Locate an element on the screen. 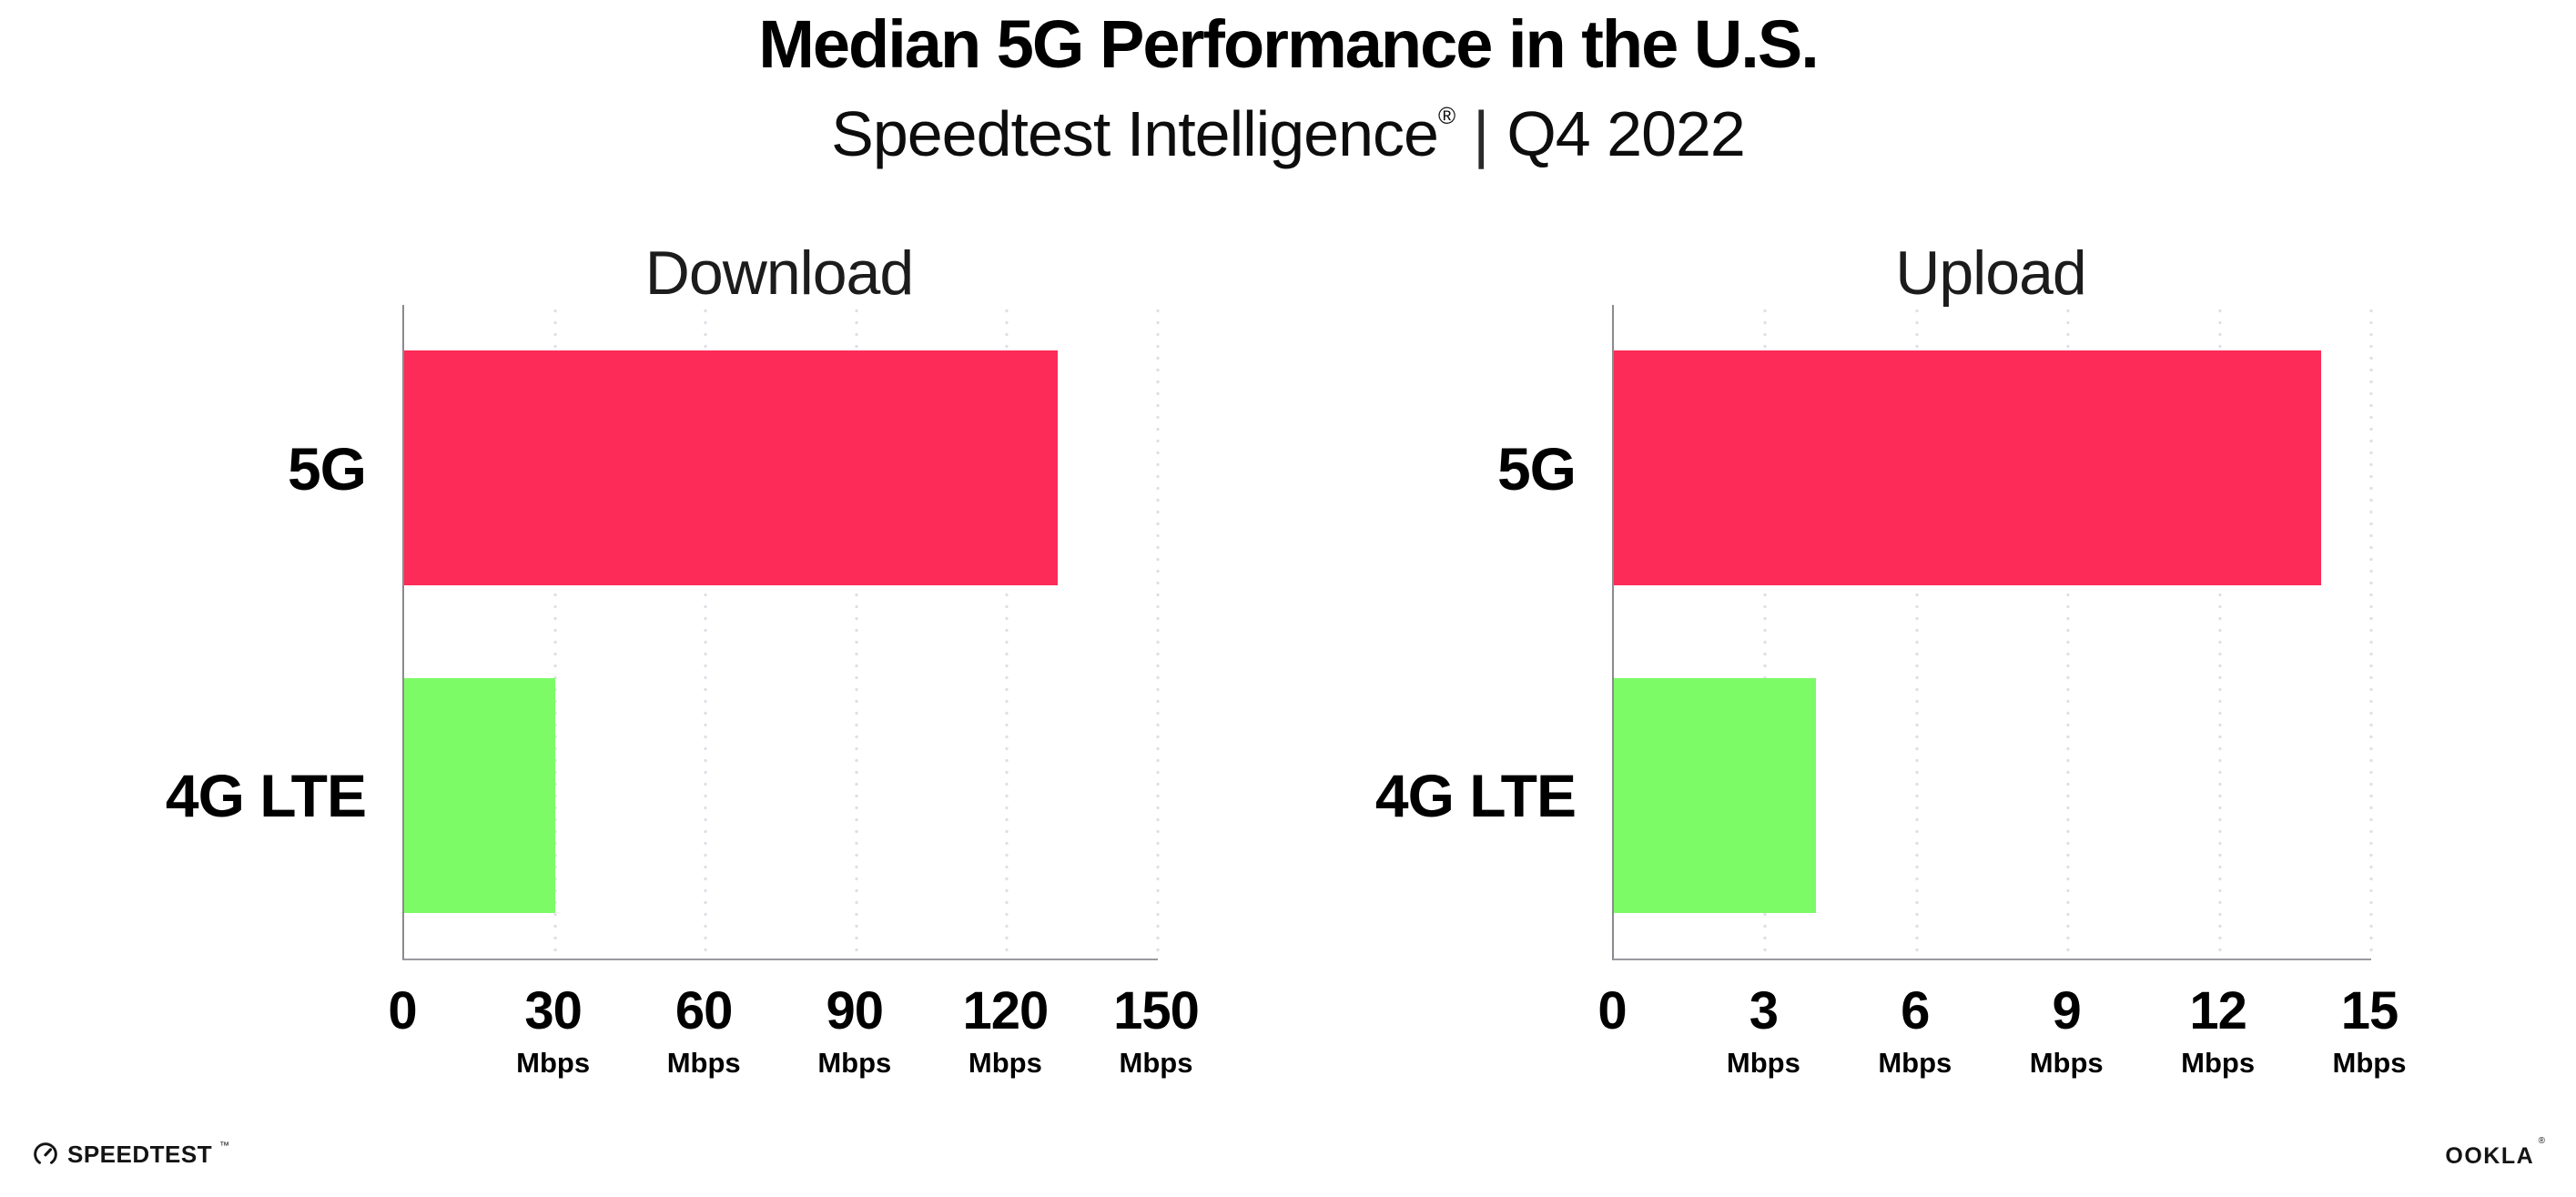 This screenshot has height=1197, width=2576. x-tick-60-download: 60 is located at coordinates (704, 1011).